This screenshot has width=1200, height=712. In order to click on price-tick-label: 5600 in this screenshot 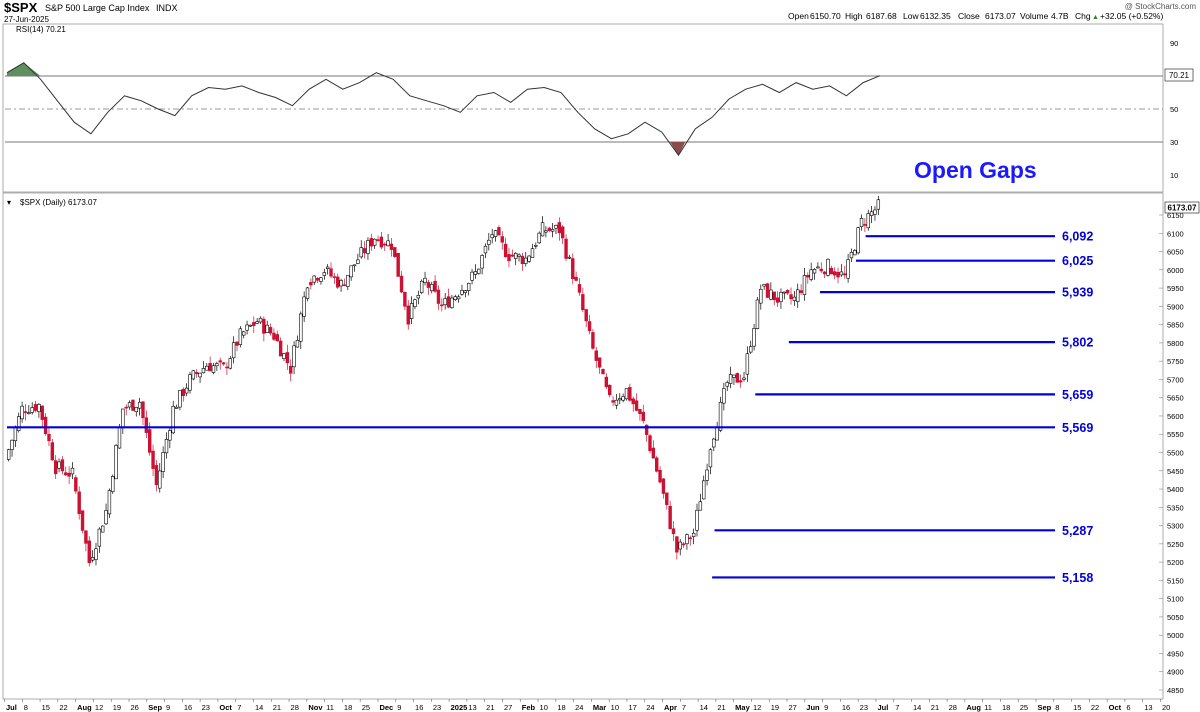, I will do `click(1175, 416)`.